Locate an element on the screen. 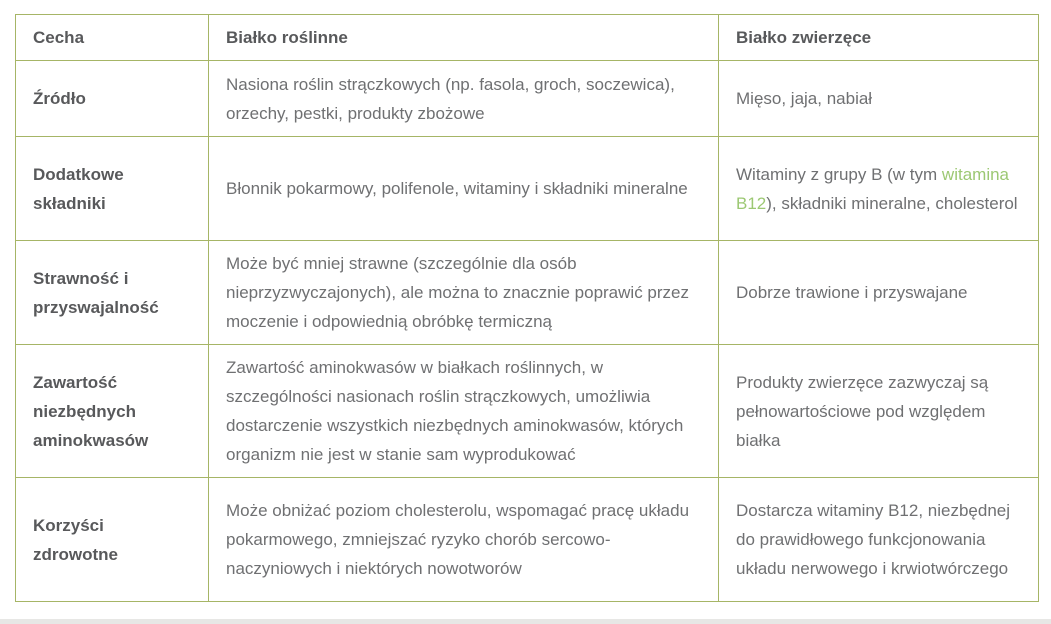 The image size is (1051, 624). header-cecha: Cecha is located at coordinates (112, 37).